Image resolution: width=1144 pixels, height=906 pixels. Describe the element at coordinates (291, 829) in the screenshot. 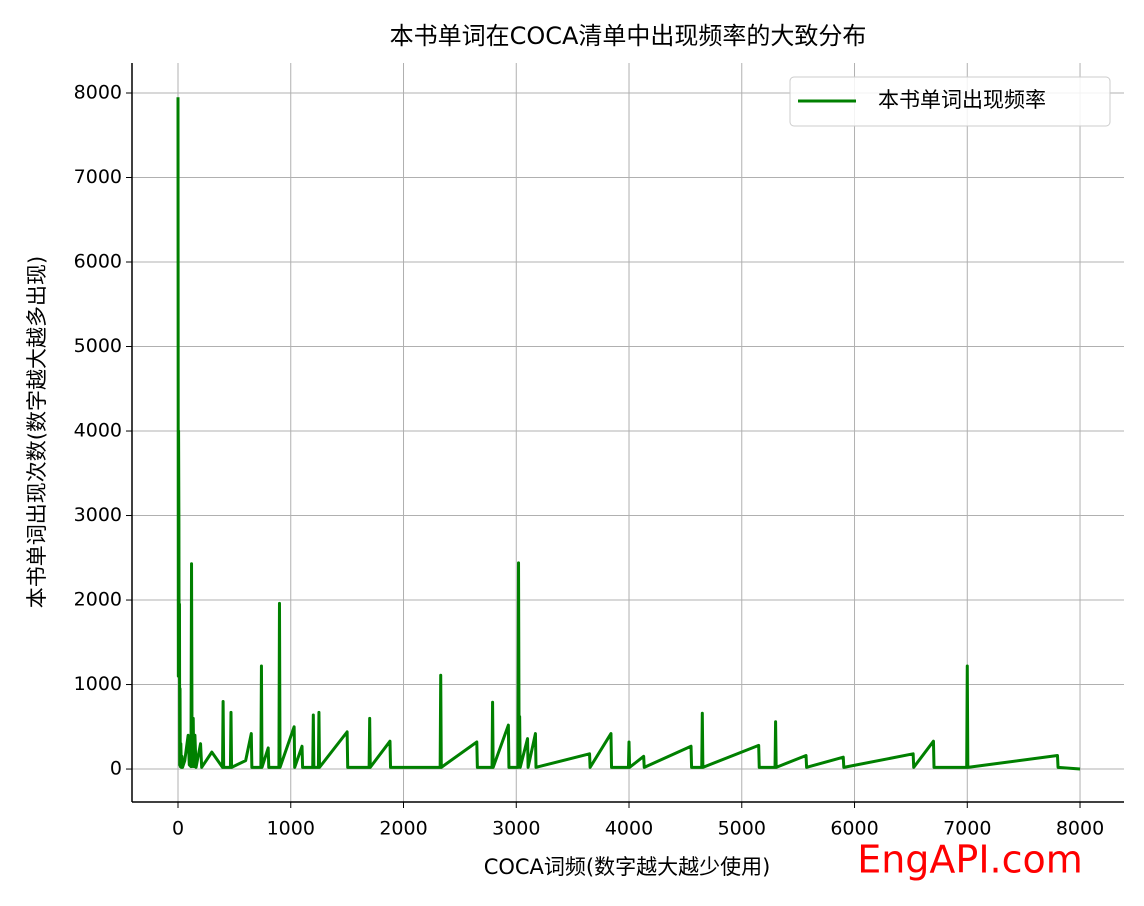

I see `x-tick-label: 1000` at that location.